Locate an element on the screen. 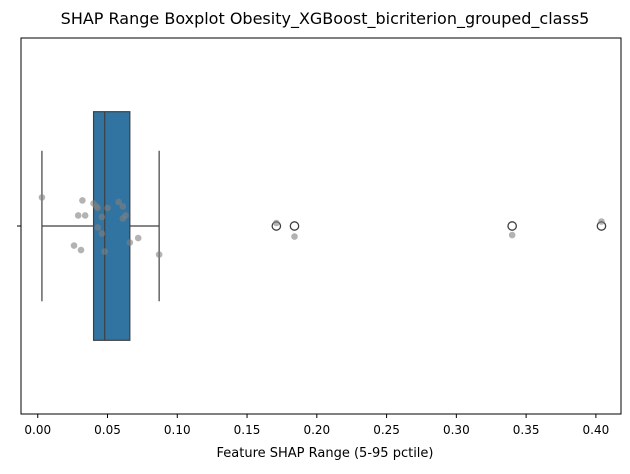 This screenshot has width=630, height=474. x-tick-label: 0.10 is located at coordinates (177, 430).